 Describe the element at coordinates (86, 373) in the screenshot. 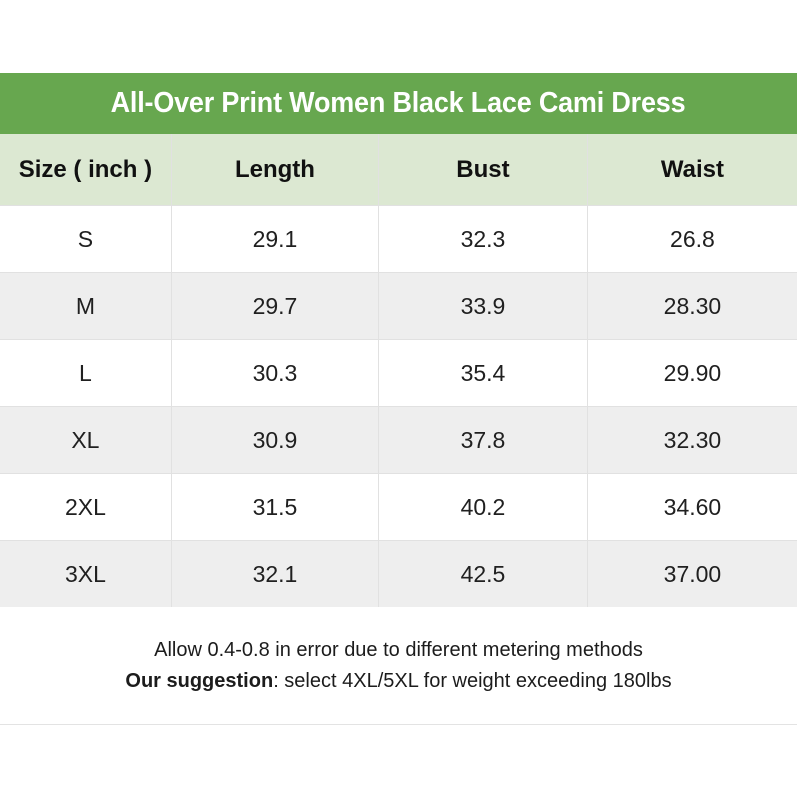

I see `size-cell: L` at that location.